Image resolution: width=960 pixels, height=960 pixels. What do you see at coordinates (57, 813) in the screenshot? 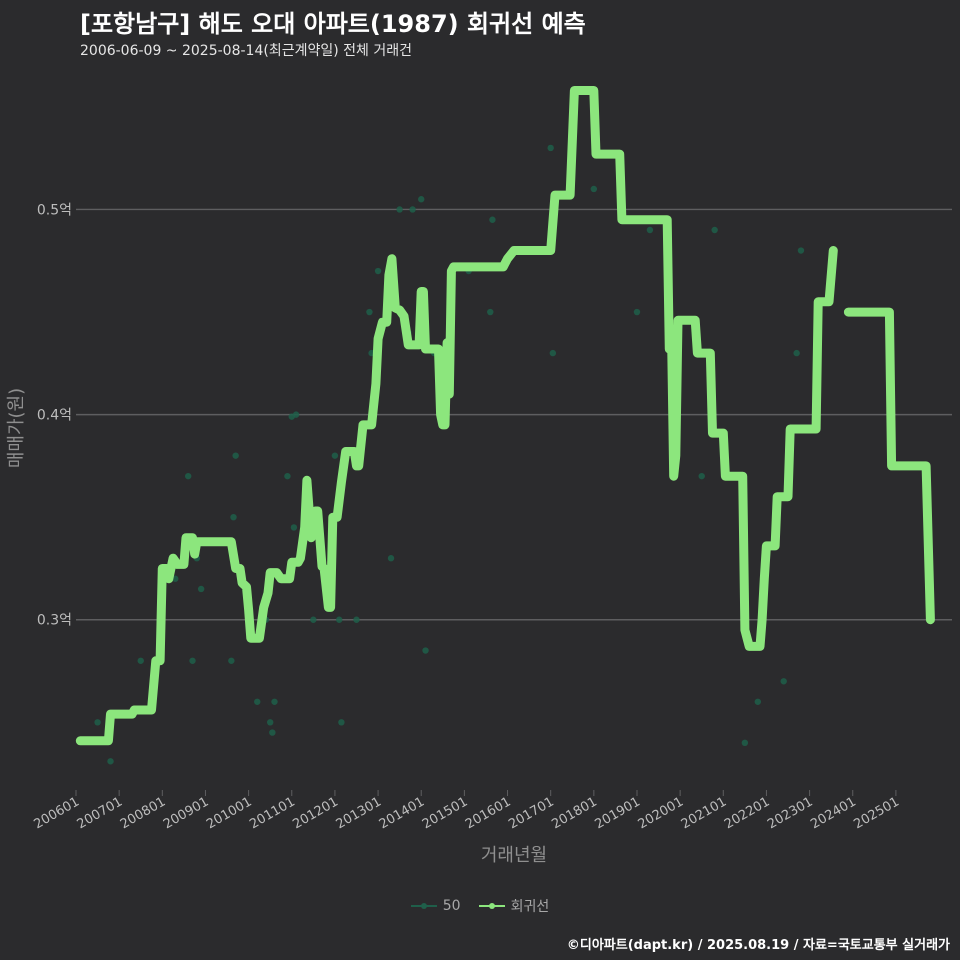
I see `x-tick-label: 200601` at bounding box center [57, 813].